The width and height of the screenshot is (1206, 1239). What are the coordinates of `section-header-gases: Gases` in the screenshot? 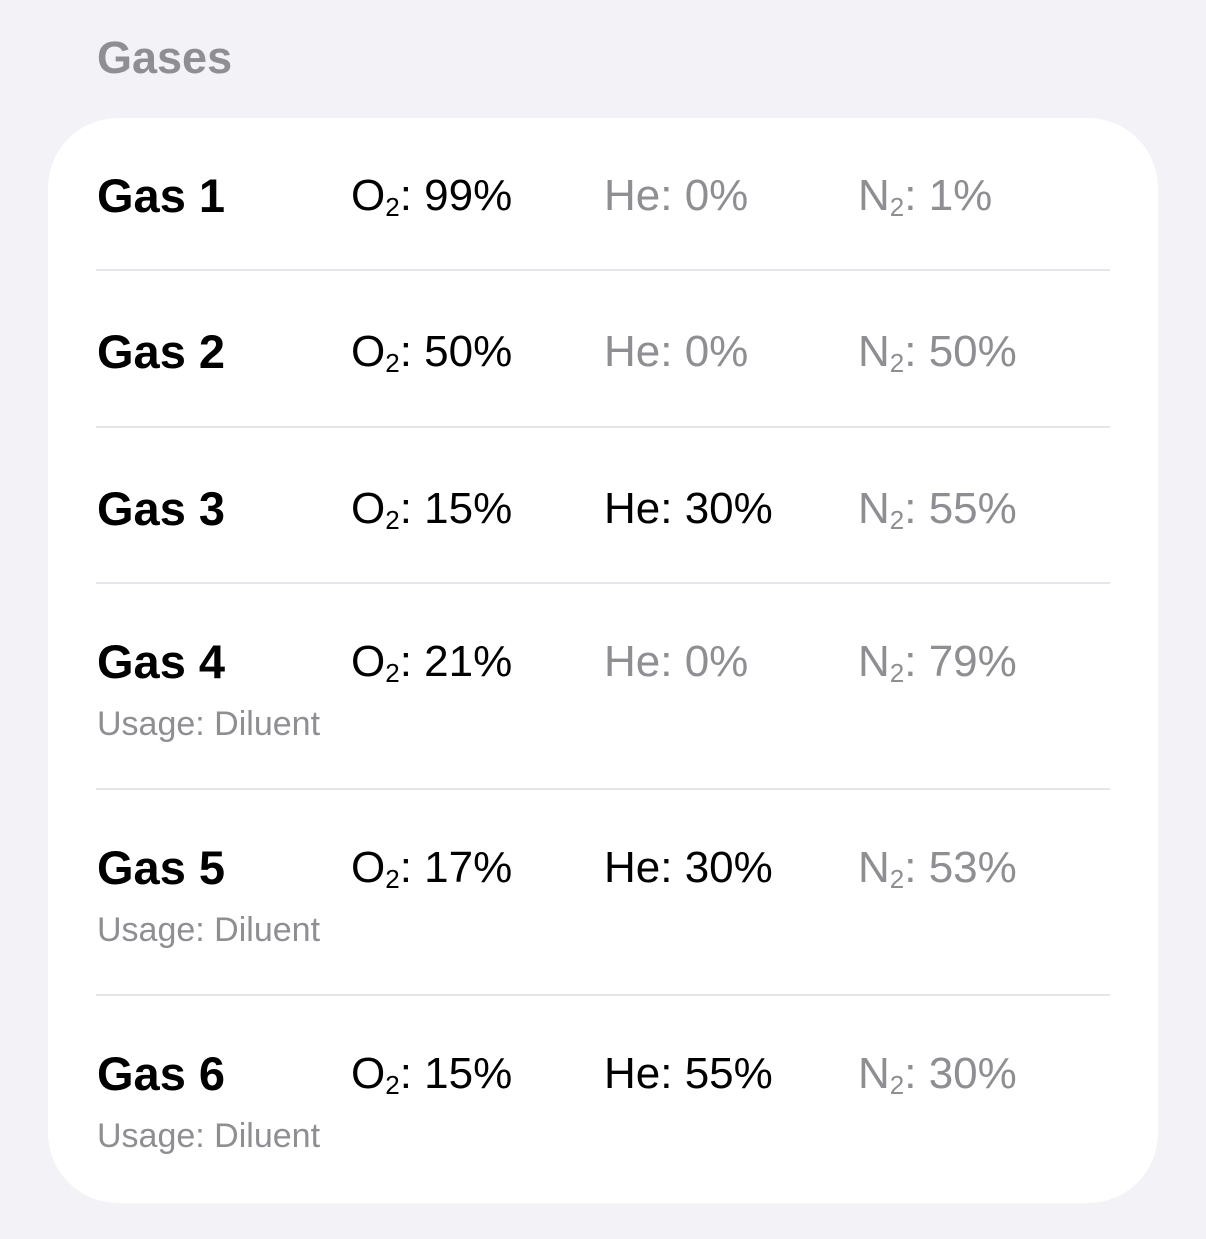 It's located at (165, 57).